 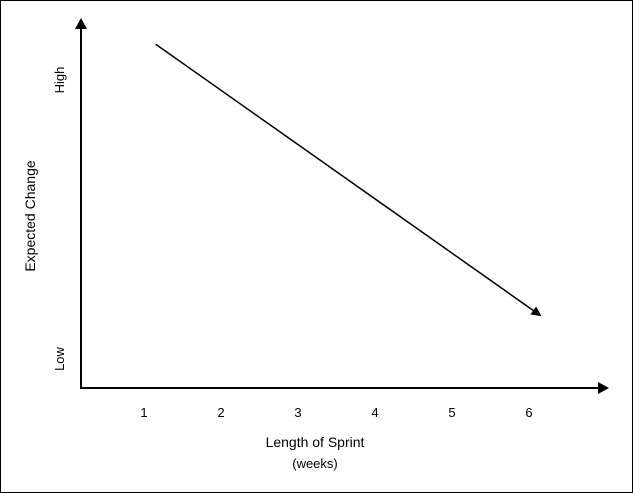 What do you see at coordinates (81, 23) in the screenshot?
I see `y-axis-arrowhead` at bounding box center [81, 23].